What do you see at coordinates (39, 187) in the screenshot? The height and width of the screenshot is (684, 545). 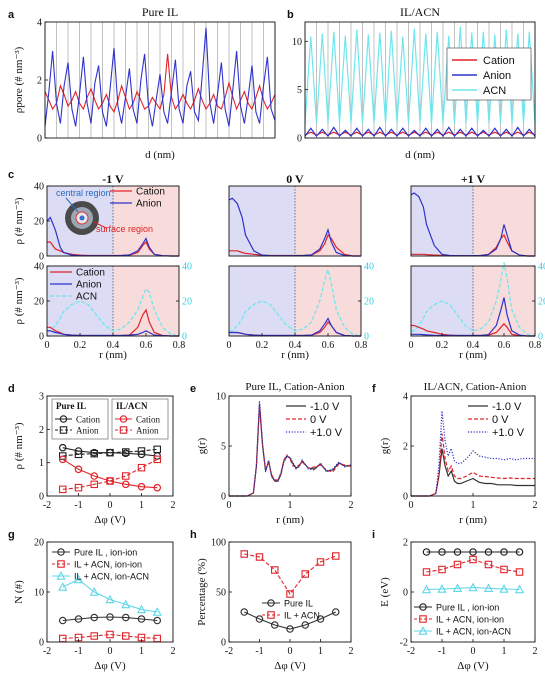 I see `y-tick-label: 40` at bounding box center [39, 187].